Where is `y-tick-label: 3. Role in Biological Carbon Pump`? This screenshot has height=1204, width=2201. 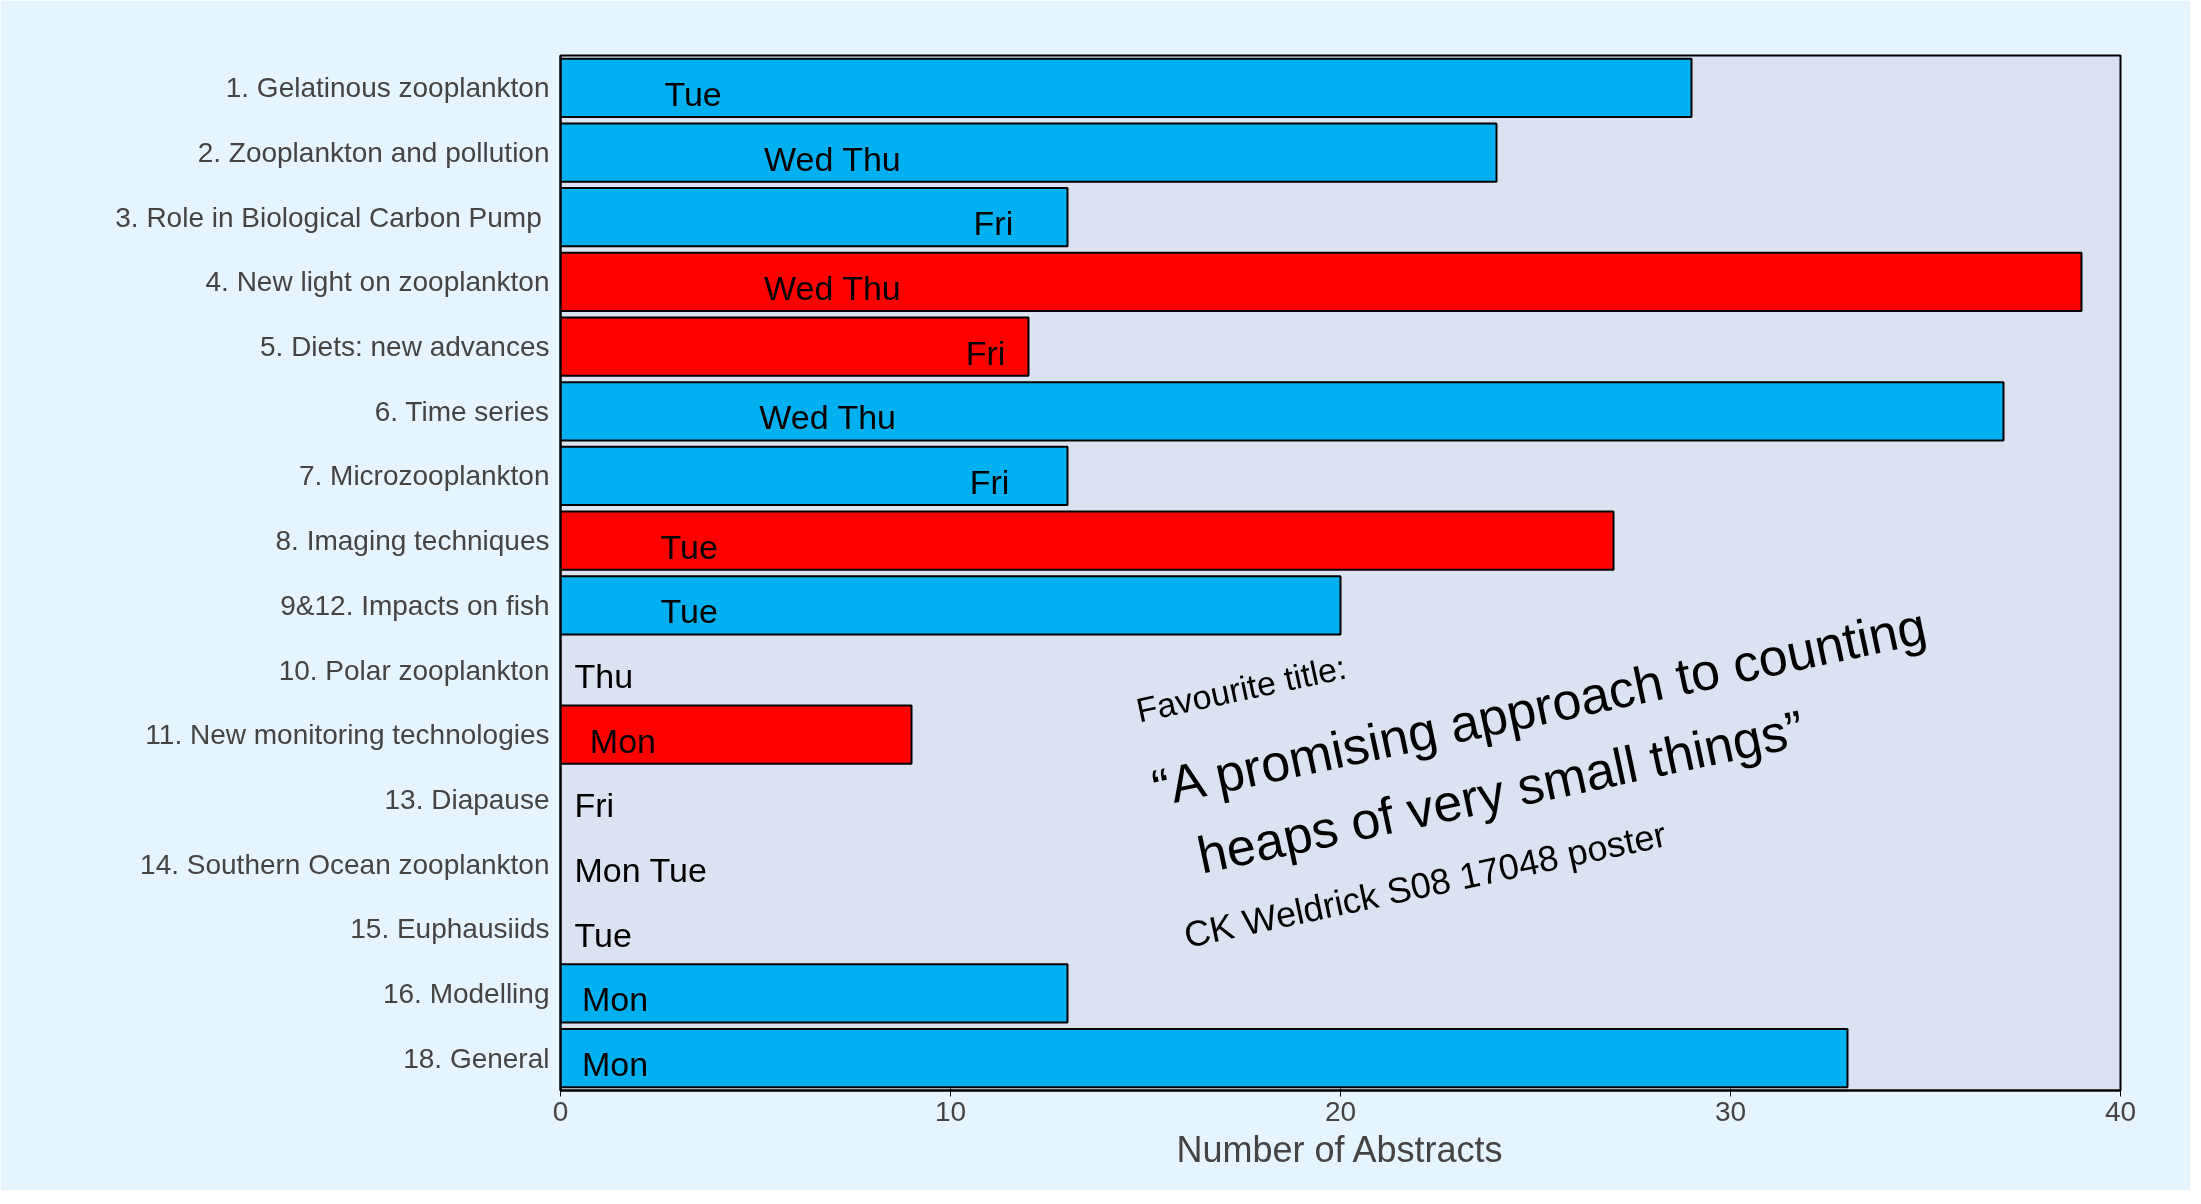 y-tick-label: 3. Role in Biological Carbon Pump is located at coordinates (328, 217).